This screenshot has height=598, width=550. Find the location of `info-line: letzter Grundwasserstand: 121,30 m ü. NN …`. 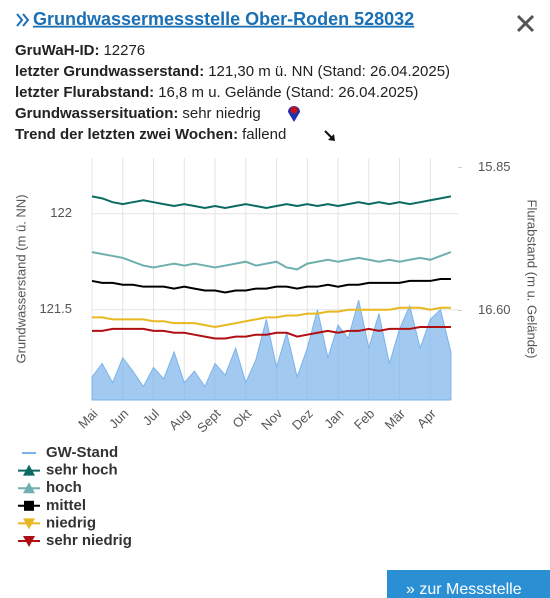

info-line: letzter Grundwasserstand: 121,30 m ü. NN … is located at coordinates (232, 71).